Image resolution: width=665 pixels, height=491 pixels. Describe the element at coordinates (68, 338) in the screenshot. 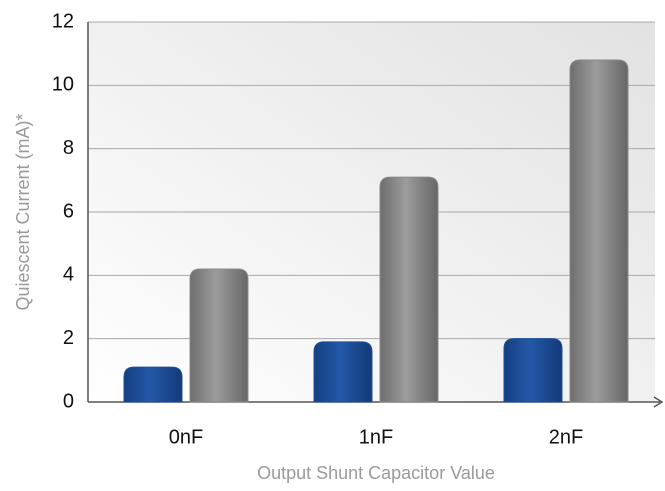

I see `y-tick-label: 2` at that location.